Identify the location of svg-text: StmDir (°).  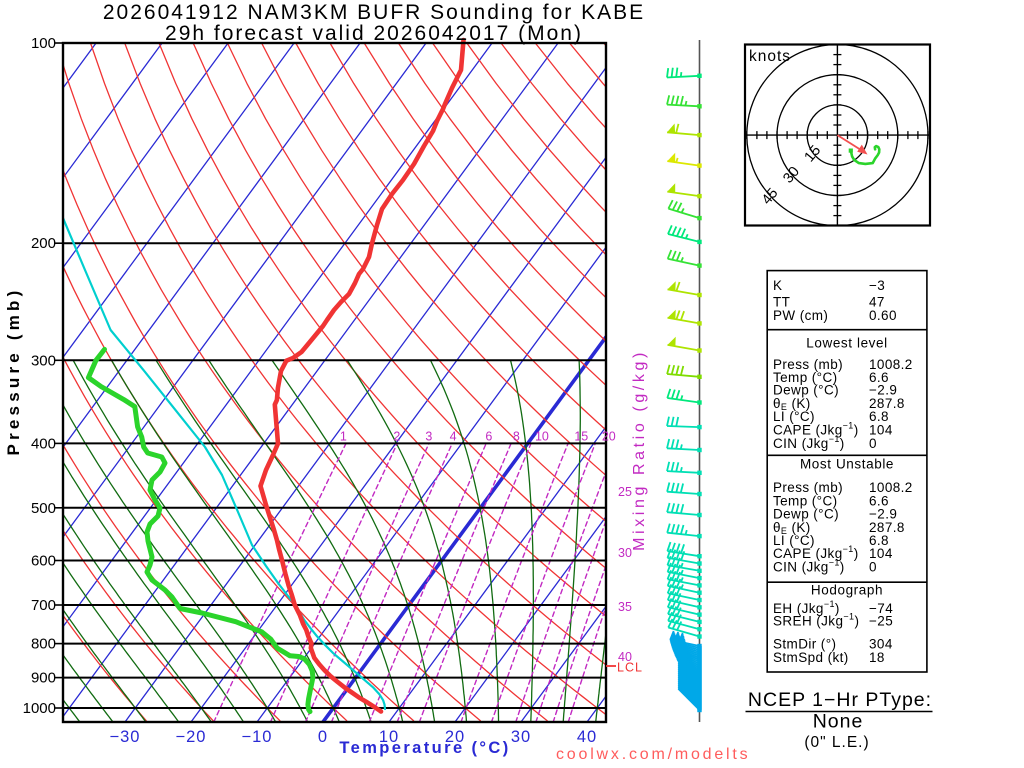
(804, 644).